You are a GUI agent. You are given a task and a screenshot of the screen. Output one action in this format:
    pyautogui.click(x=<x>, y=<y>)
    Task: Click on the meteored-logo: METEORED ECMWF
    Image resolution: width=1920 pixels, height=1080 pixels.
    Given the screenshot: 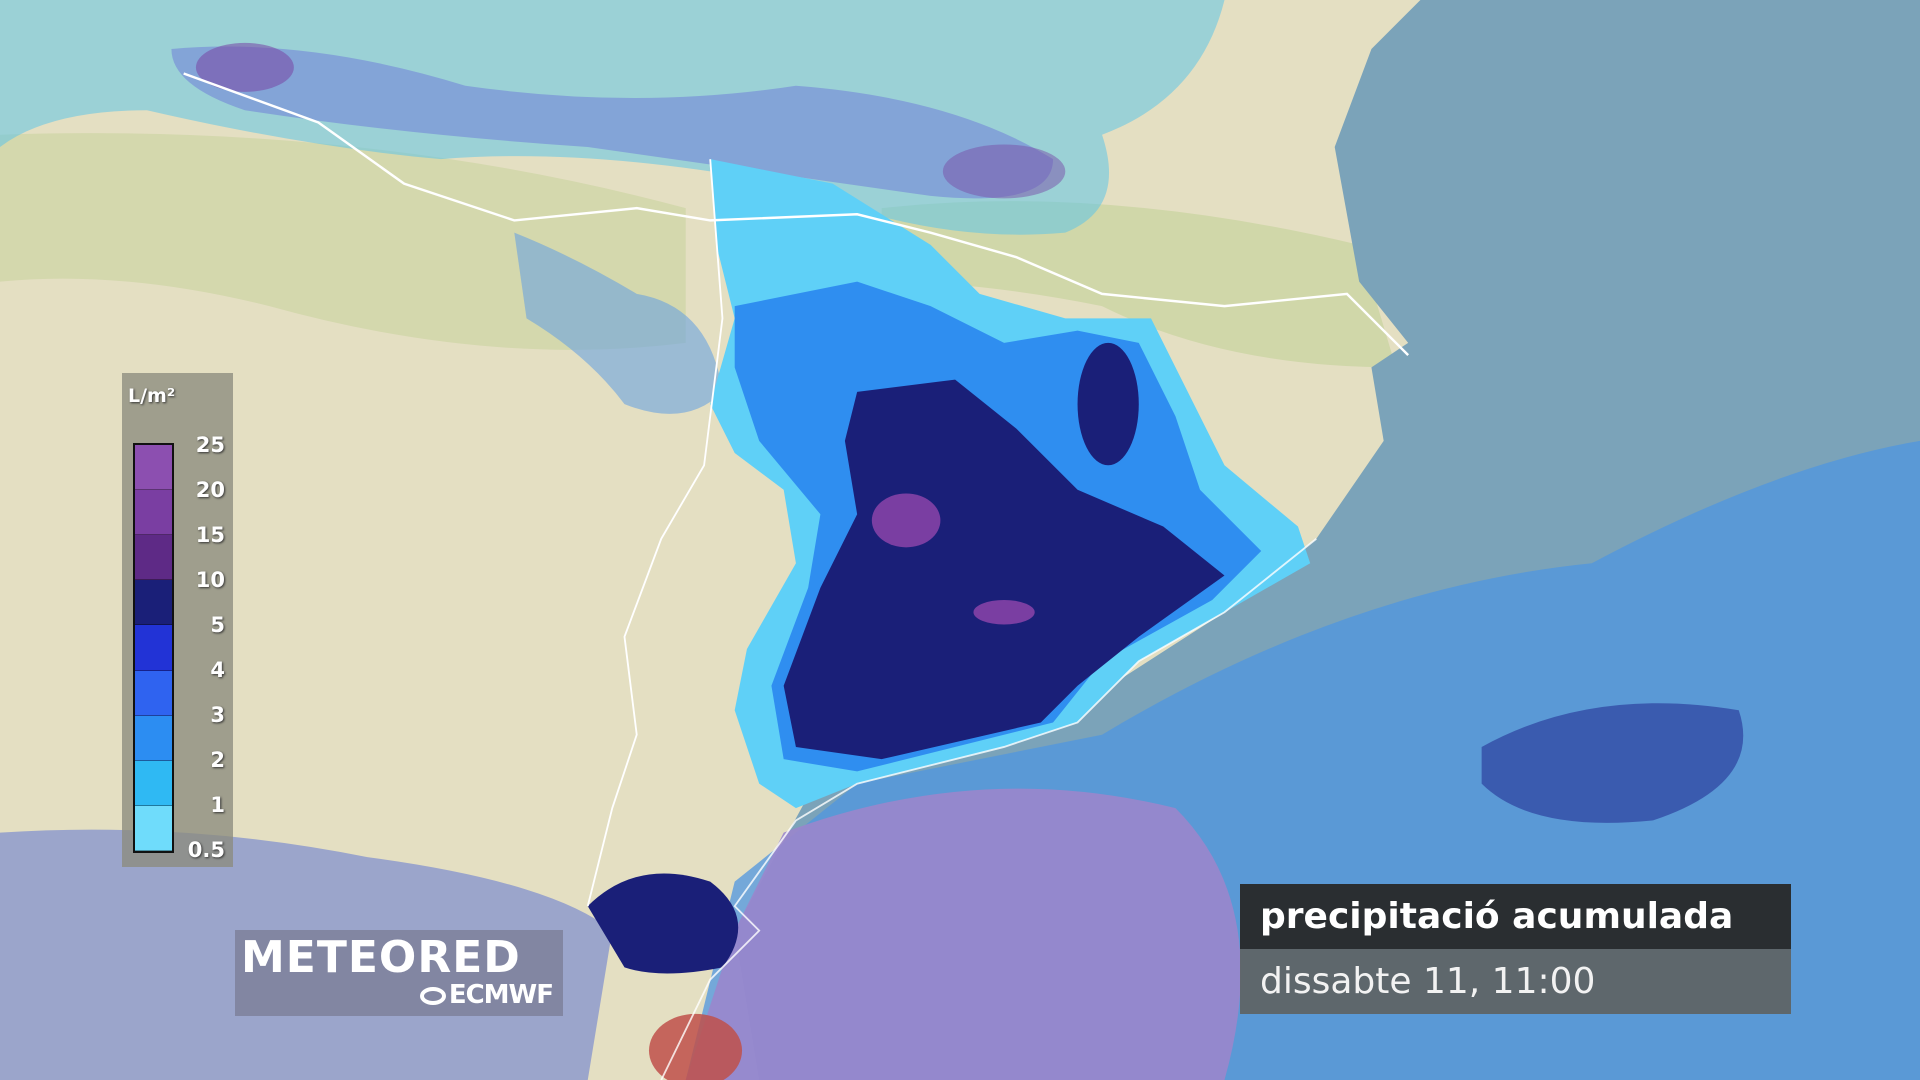 What is the action you would take?
    pyautogui.click(x=399, y=973)
    